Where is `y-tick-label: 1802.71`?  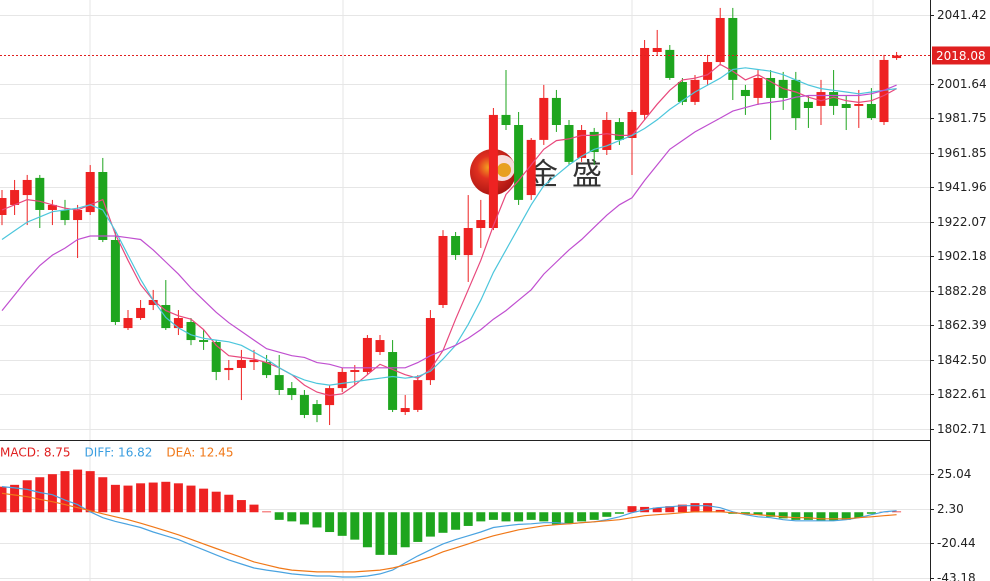
y-tick-label: 1802.71 is located at coordinates (962, 429).